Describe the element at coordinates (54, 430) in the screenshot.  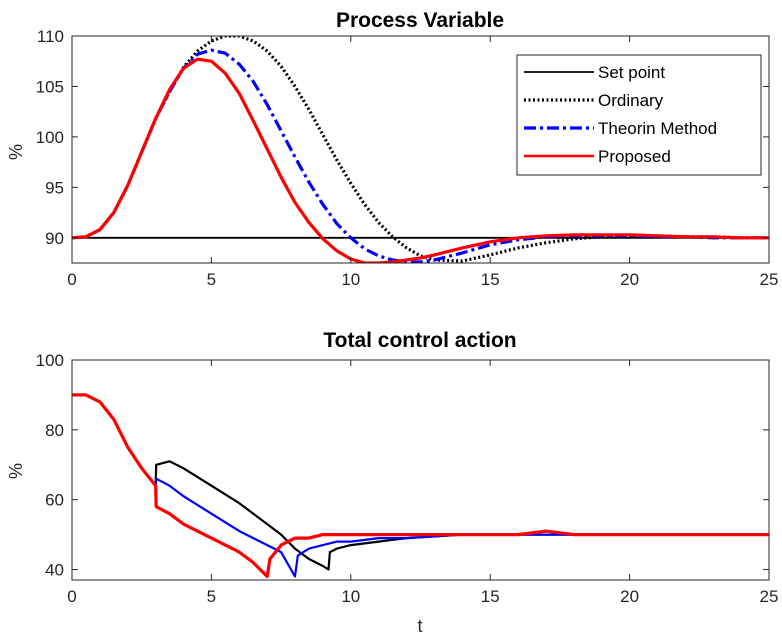
I see `y-tick-label: 80` at that location.